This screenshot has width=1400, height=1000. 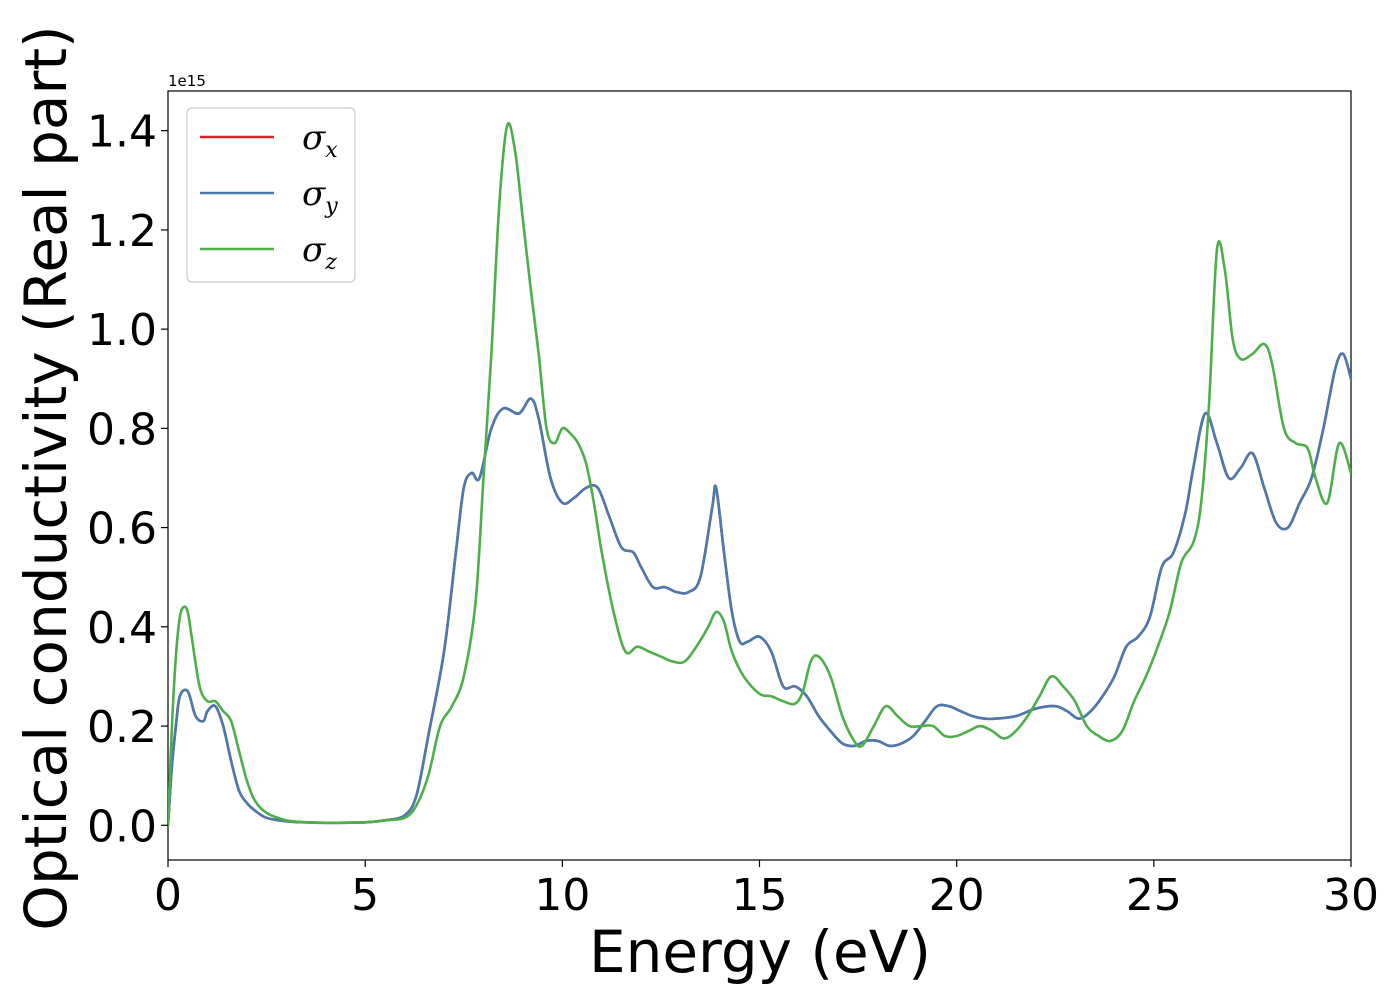 I want to click on y-tick-label: 0.6, so click(x=122, y=529).